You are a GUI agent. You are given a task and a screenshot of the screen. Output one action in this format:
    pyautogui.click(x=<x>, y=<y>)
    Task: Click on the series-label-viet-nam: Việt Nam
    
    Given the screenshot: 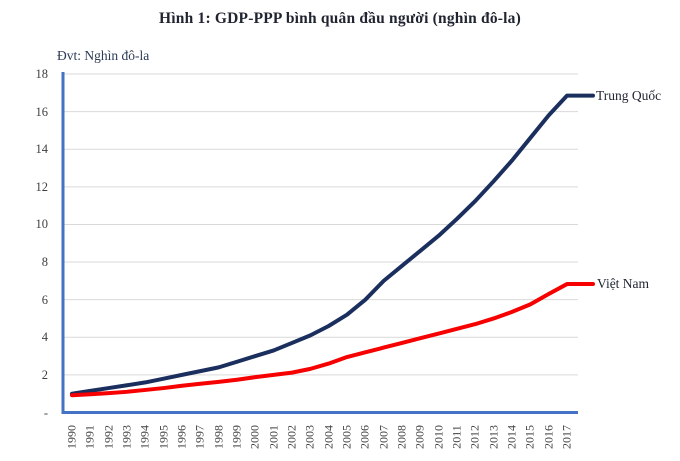 What is the action you would take?
    pyautogui.click(x=623, y=284)
    